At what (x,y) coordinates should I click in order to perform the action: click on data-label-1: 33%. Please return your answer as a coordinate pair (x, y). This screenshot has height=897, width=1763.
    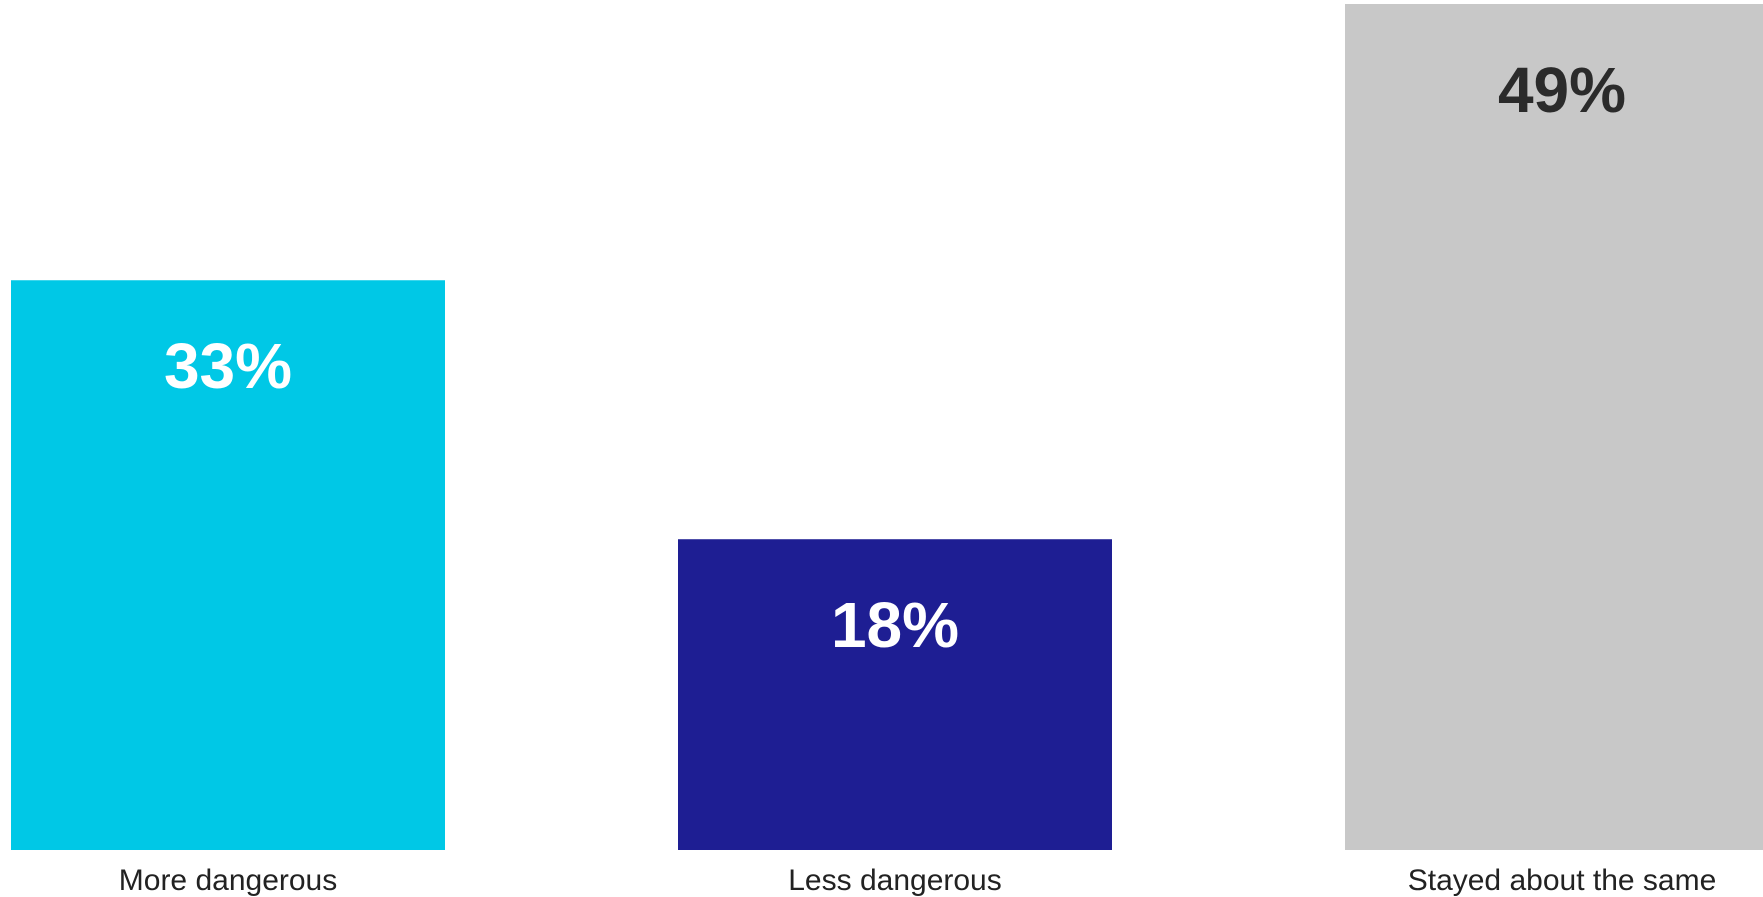
    Looking at the image, I should click on (228, 366).